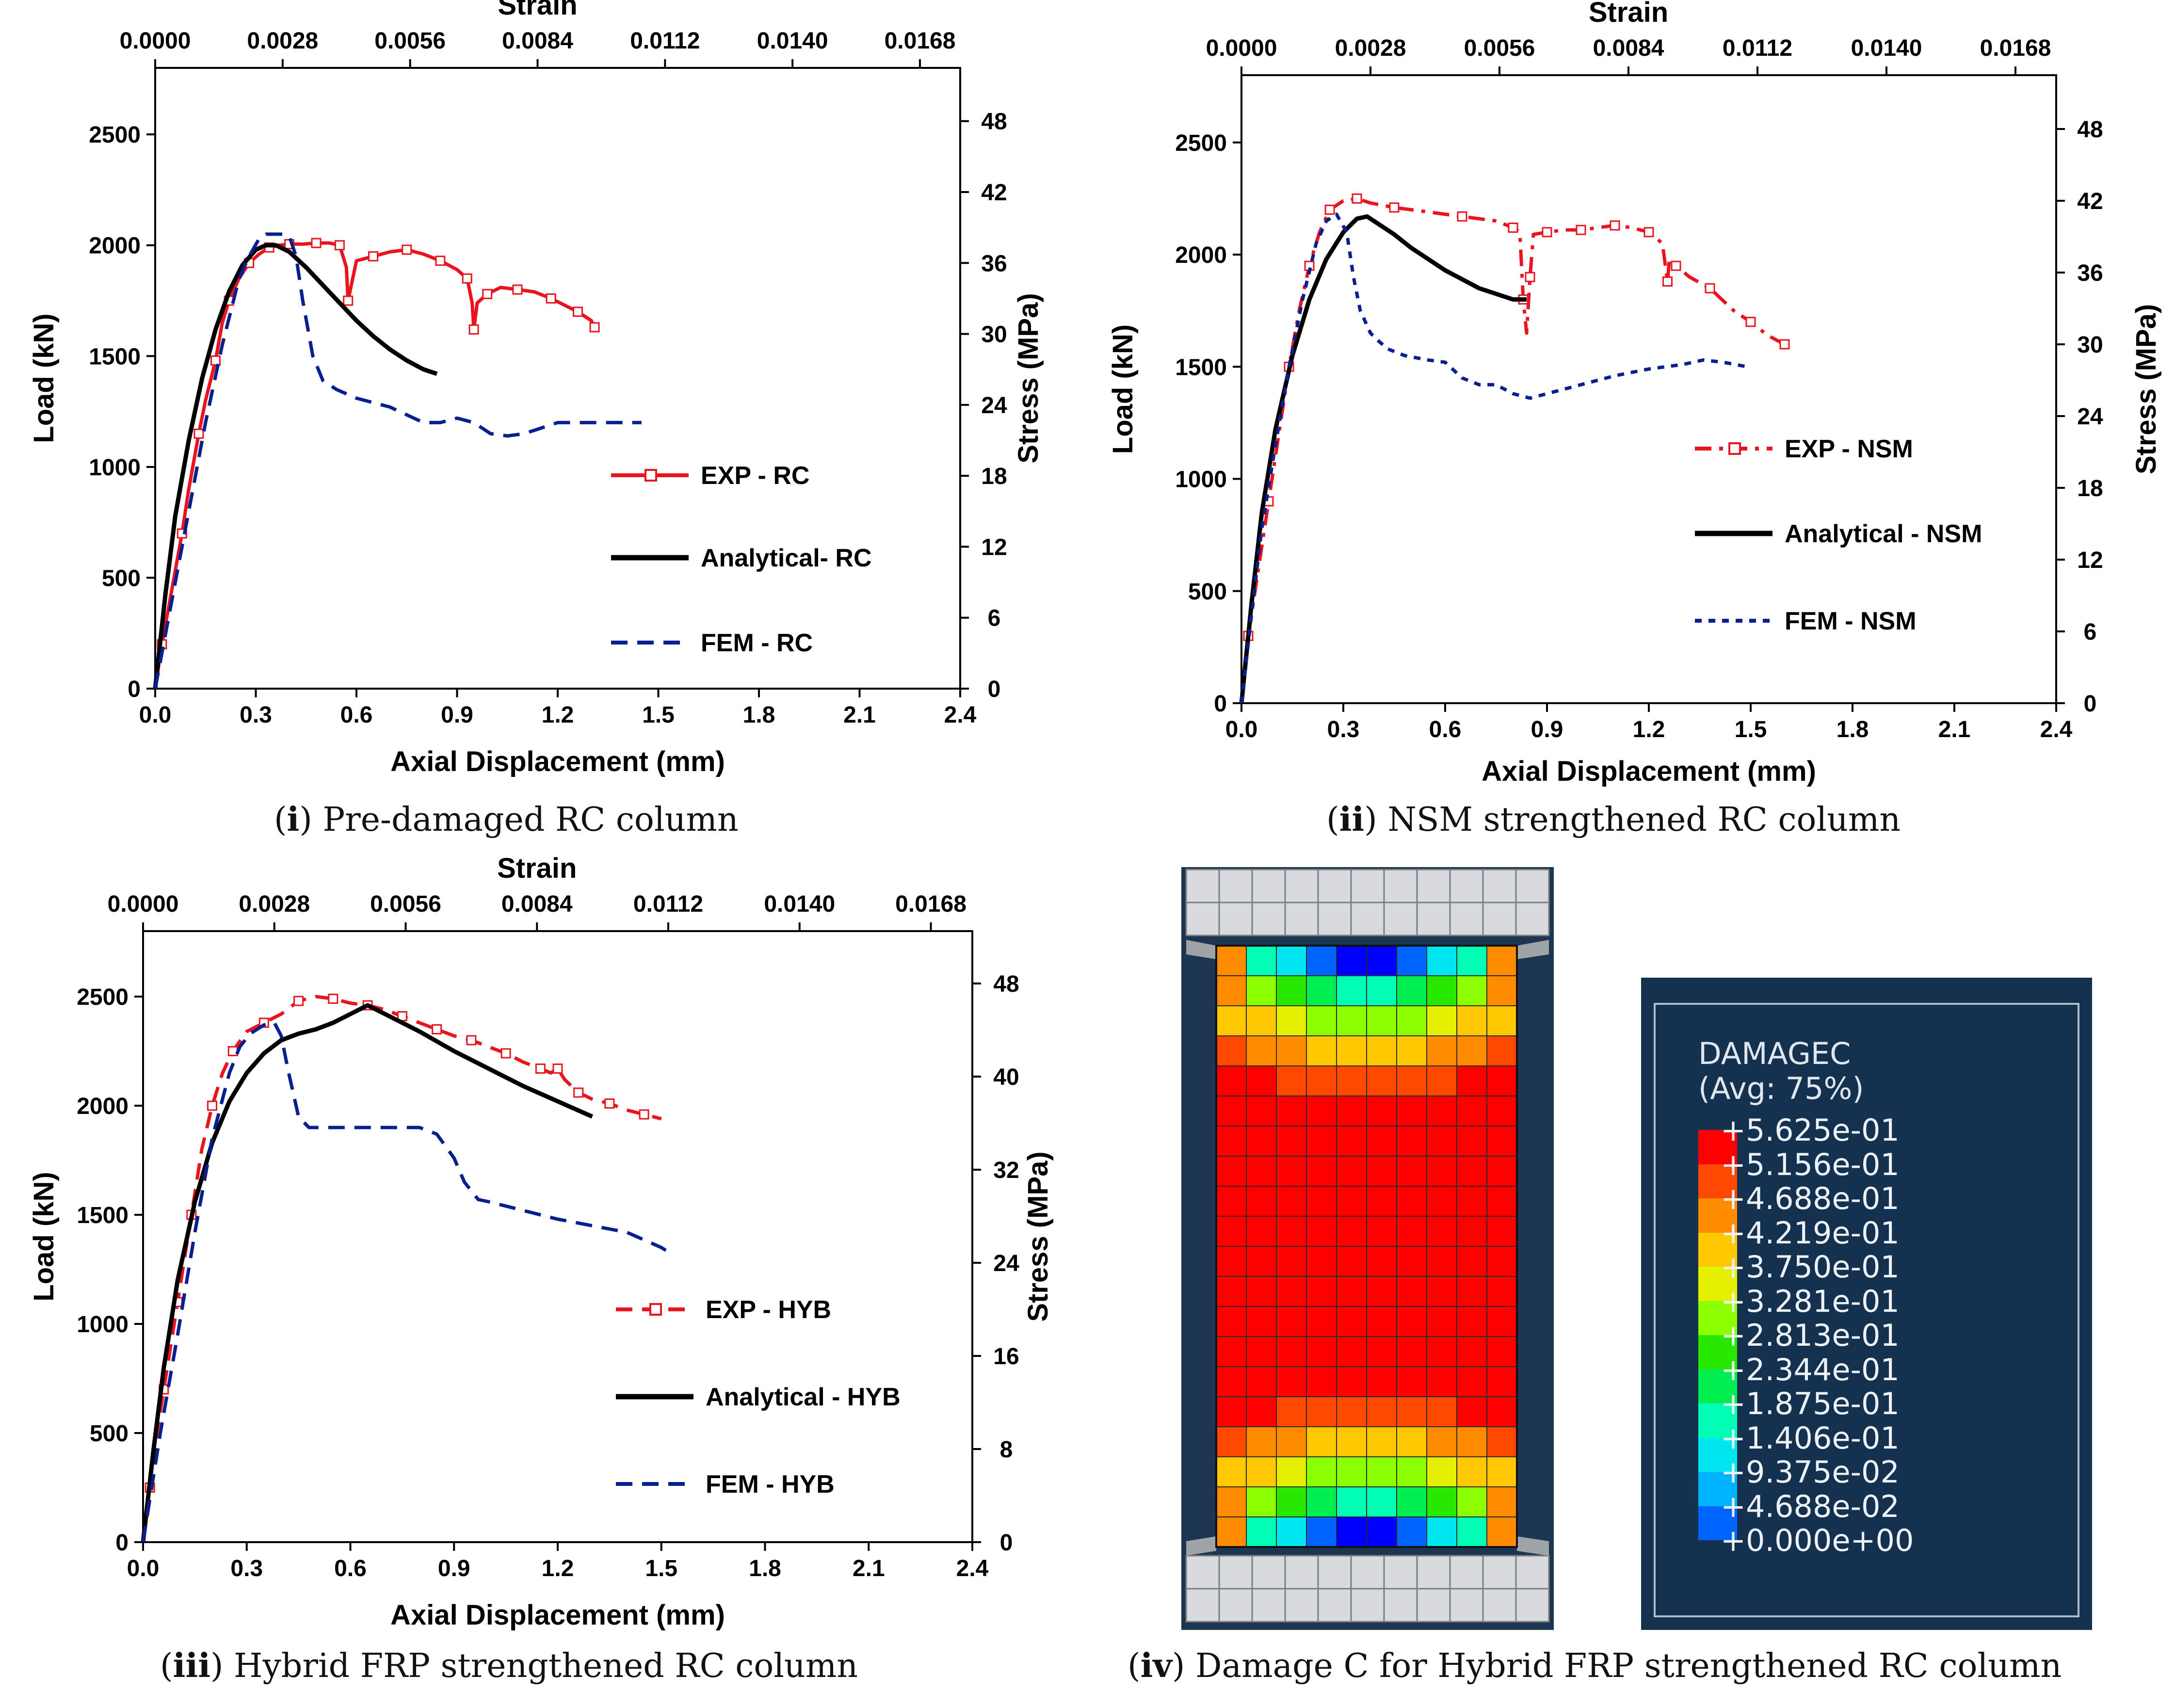  What do you see at coordinates (121, 578) in the screenshot?
I see `y-tick-label: 500` at bounding box center [121, 578].